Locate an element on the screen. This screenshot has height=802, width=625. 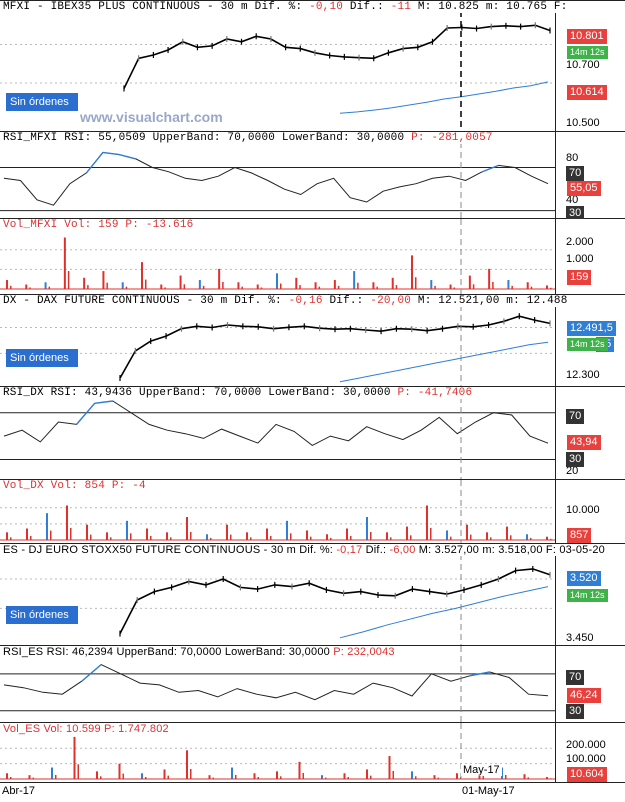
mfxi-no-orders-button: Sin órdenes is located at coordinates (42, 102).